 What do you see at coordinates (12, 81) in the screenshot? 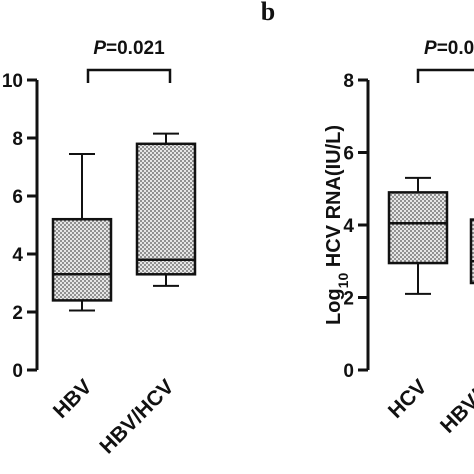
I see `y-tick-label: 10` at bounding box center [12, 81].